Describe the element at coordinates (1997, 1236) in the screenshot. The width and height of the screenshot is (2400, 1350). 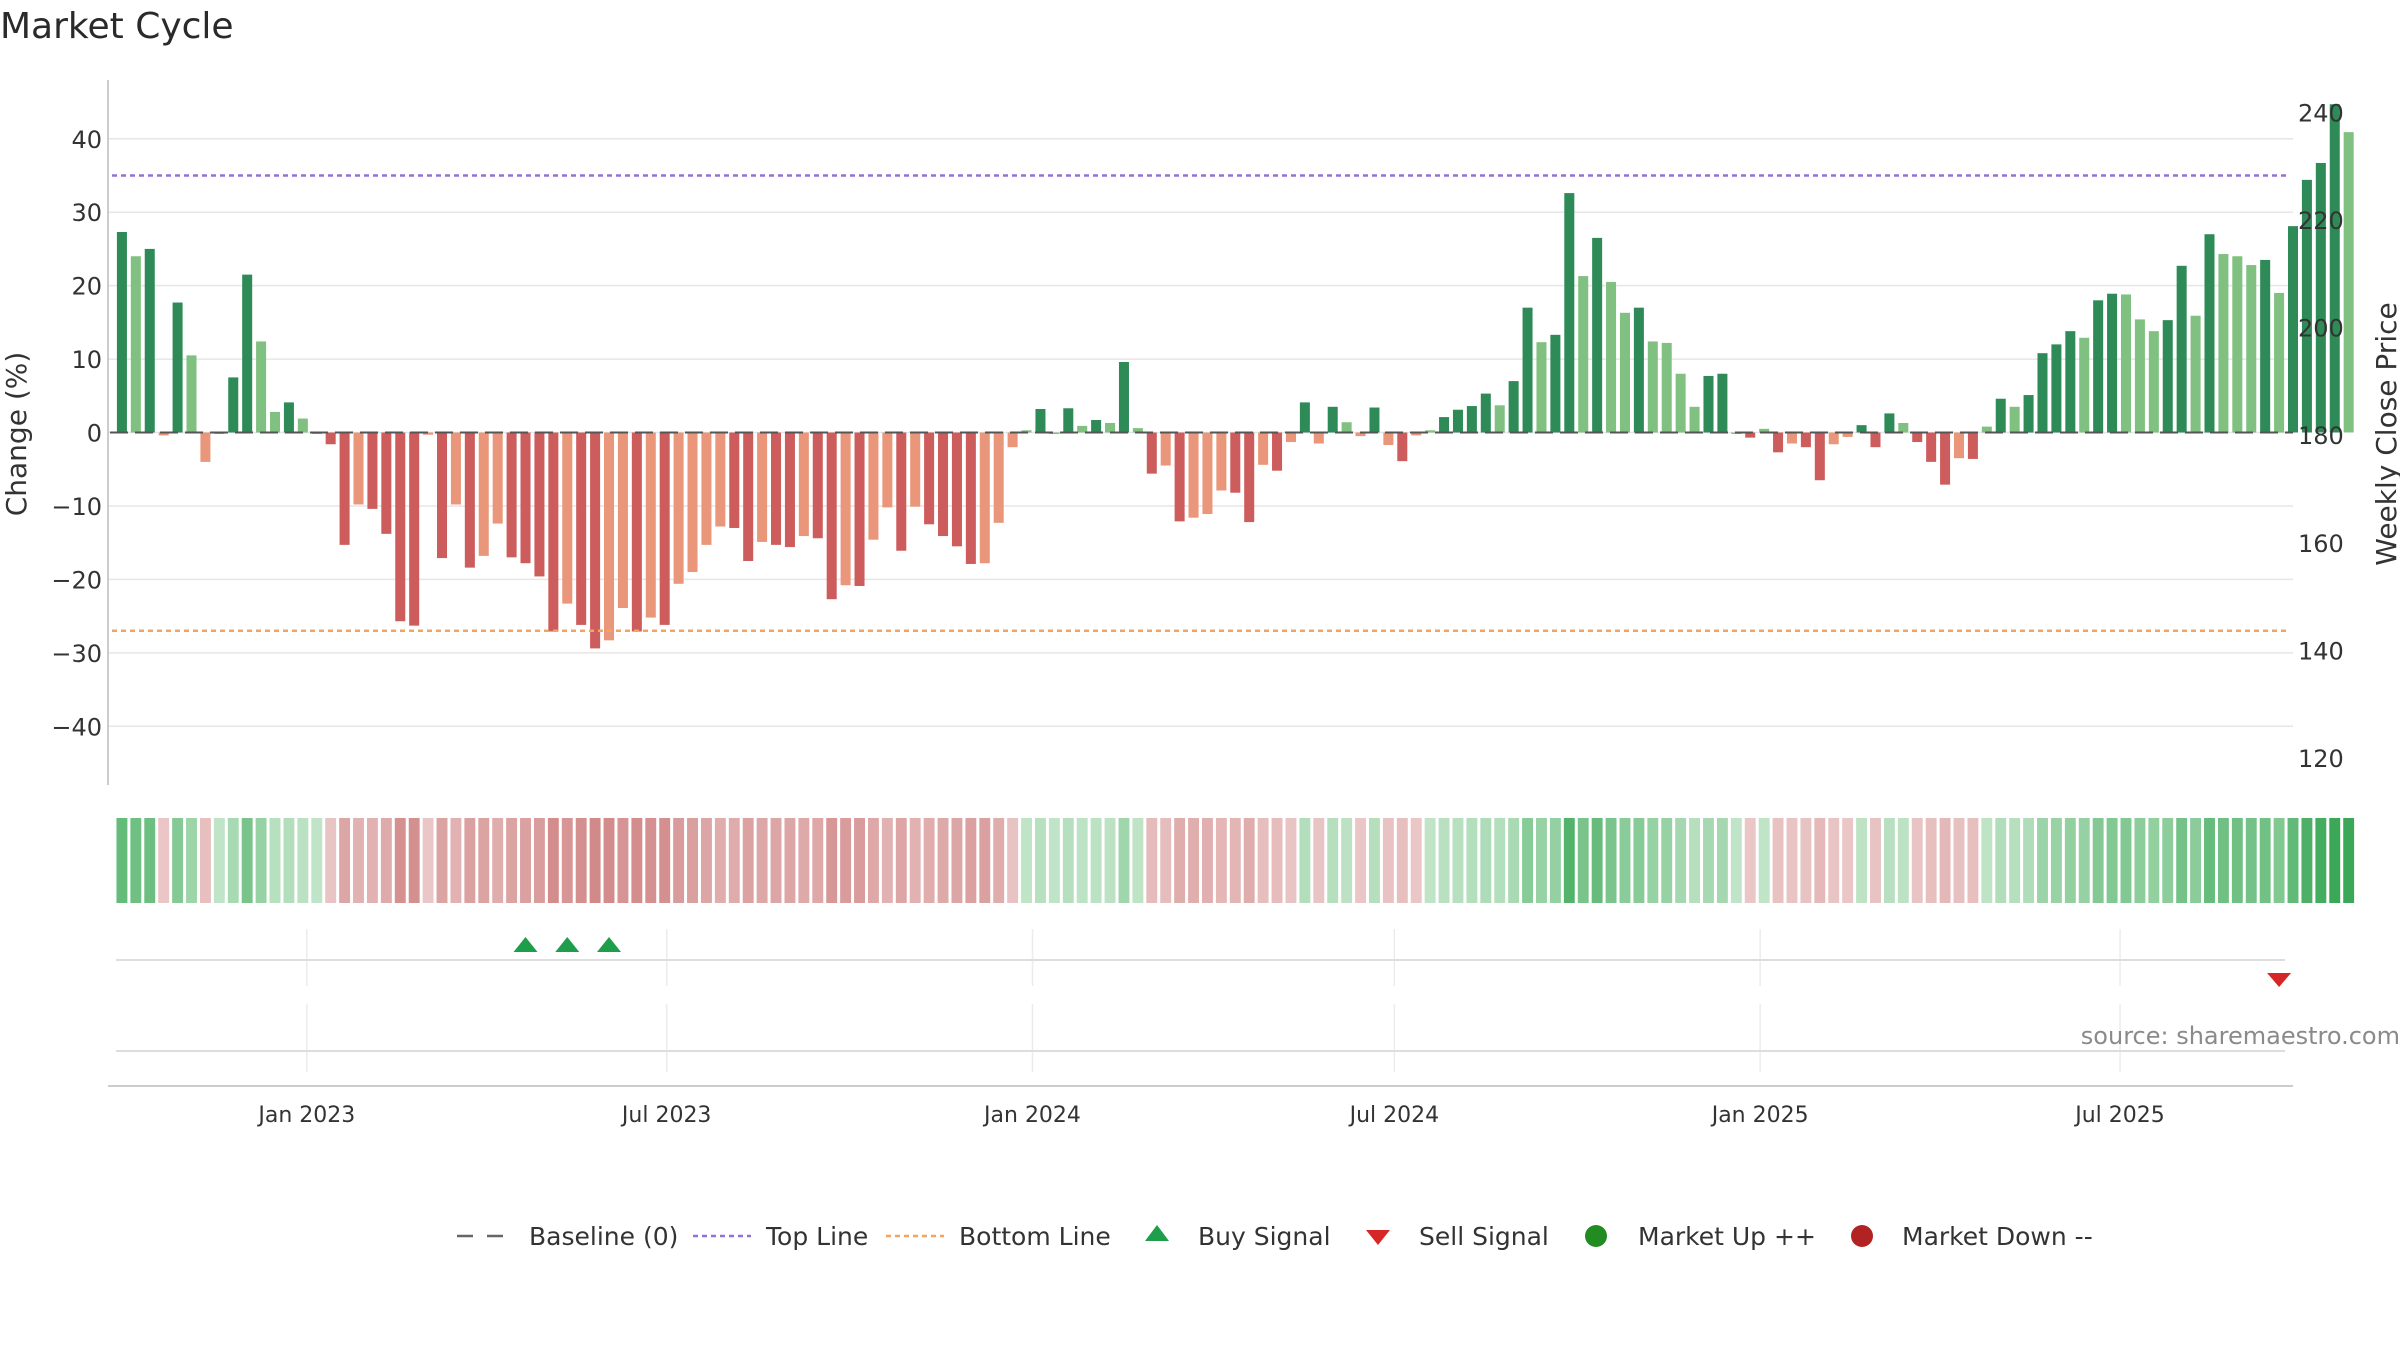
I see `legend-label-market-down: Market Down --` at that location.